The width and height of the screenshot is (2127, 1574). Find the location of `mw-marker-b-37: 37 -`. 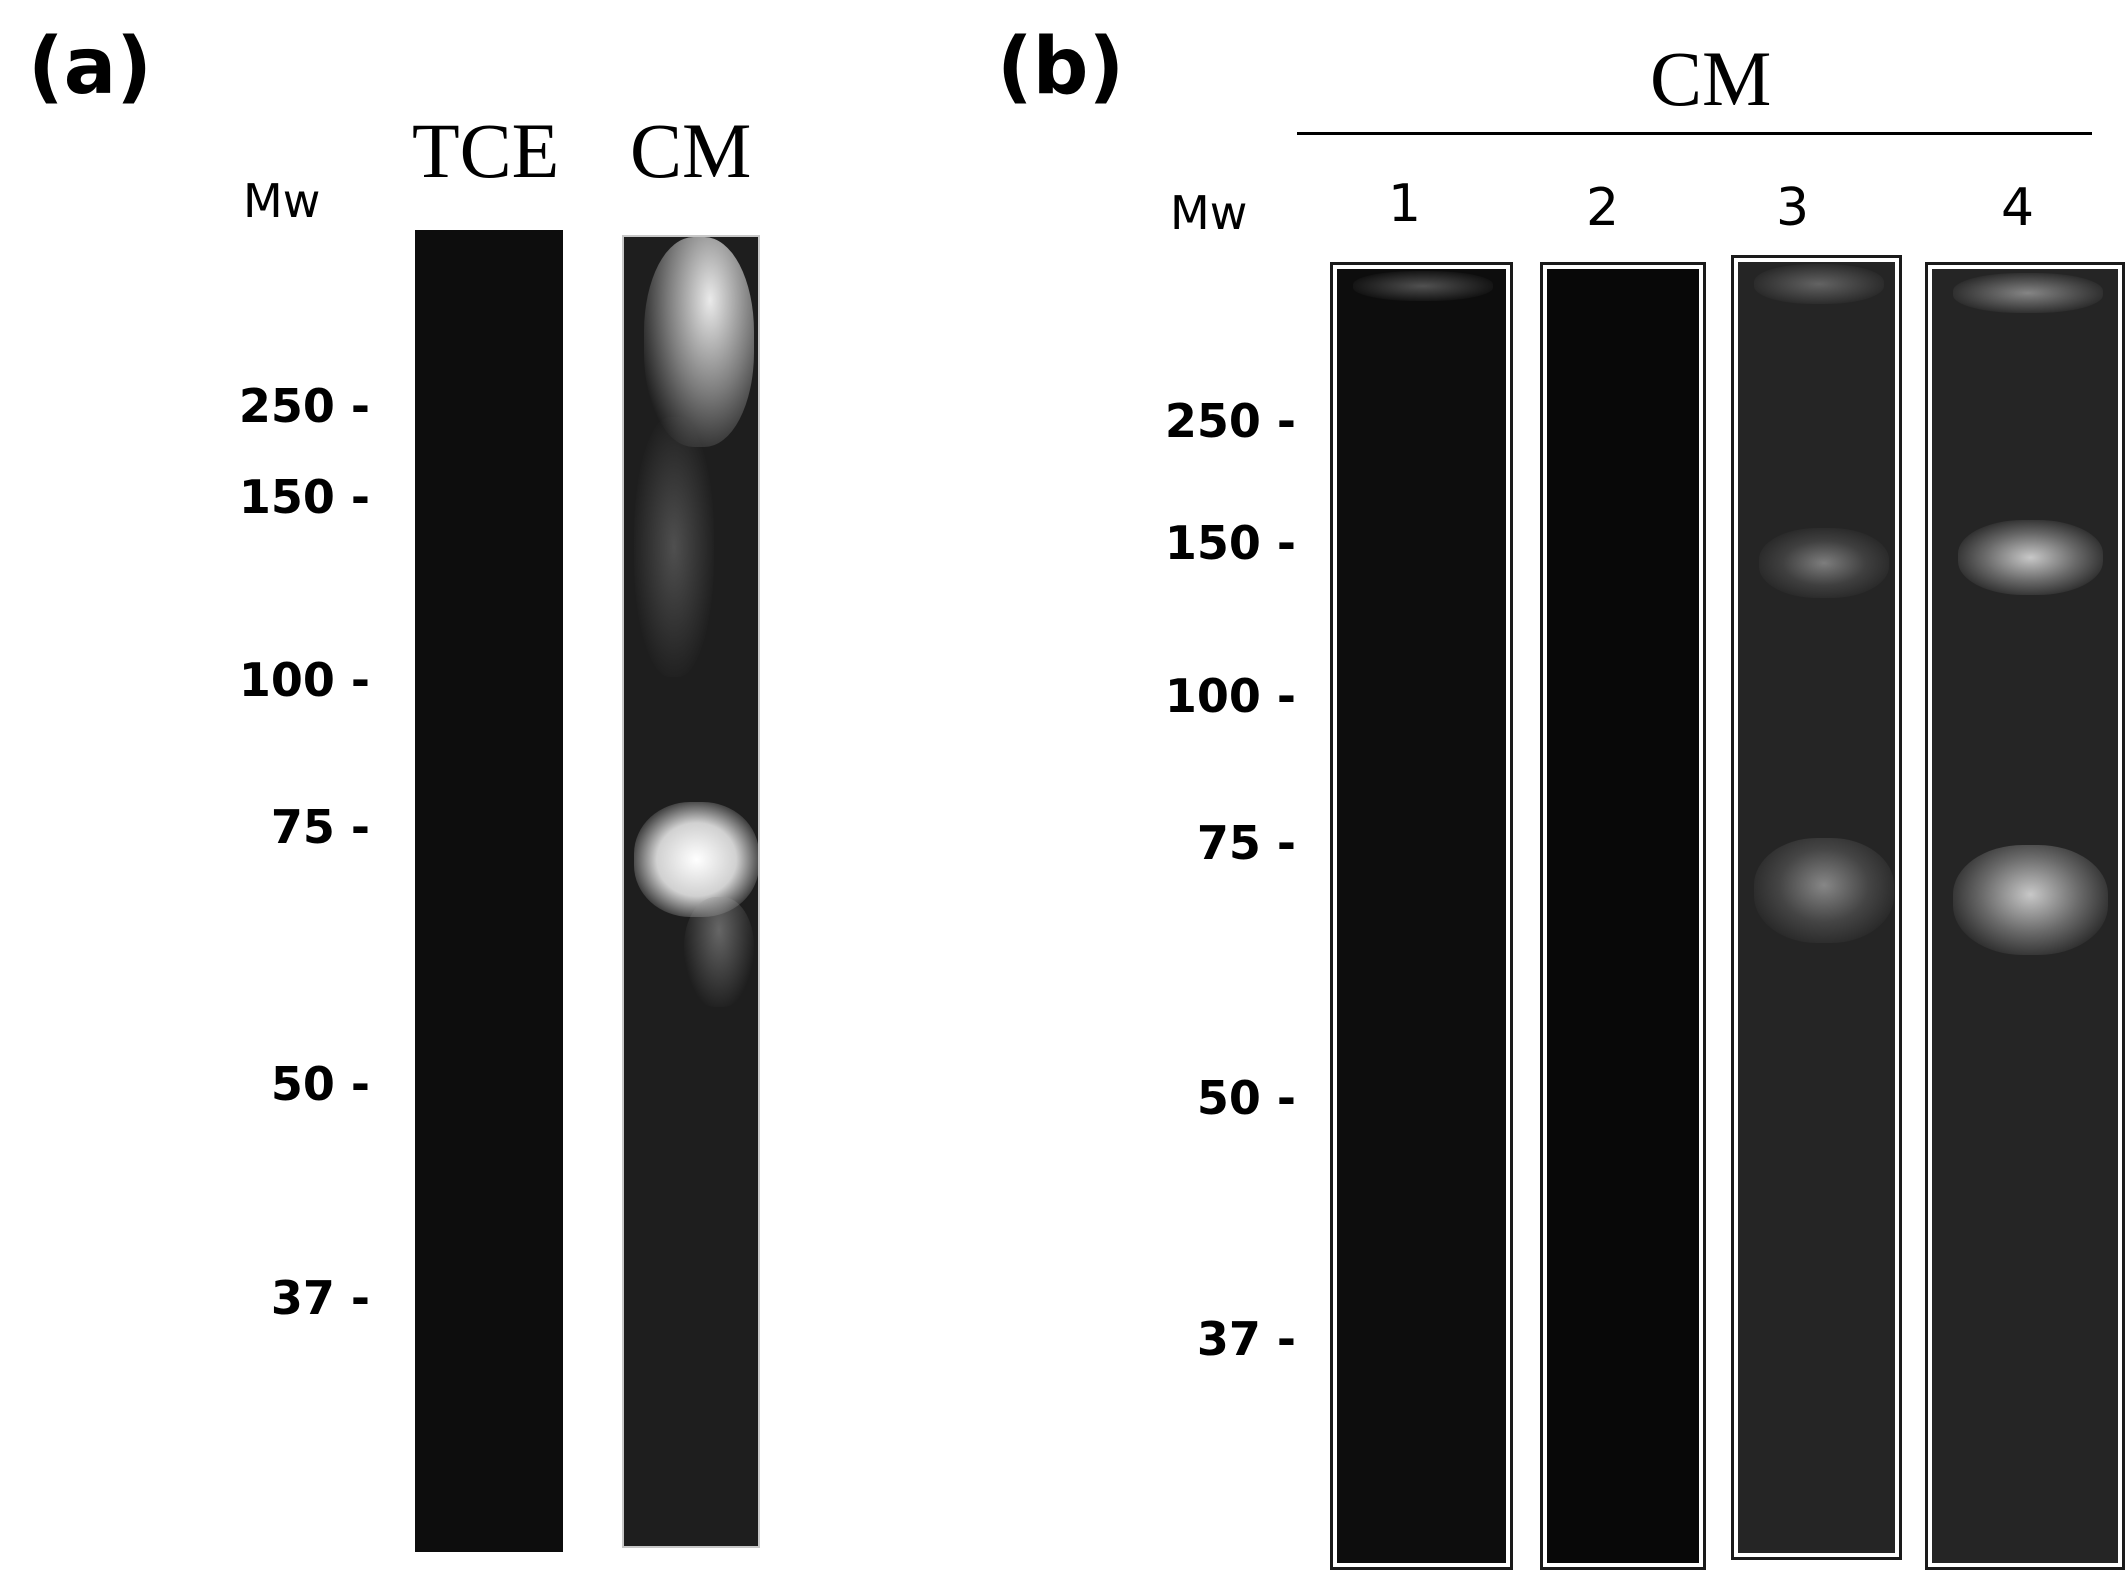

mw-marker-b-37: 37 - is located at coordinates (1246, 1339).